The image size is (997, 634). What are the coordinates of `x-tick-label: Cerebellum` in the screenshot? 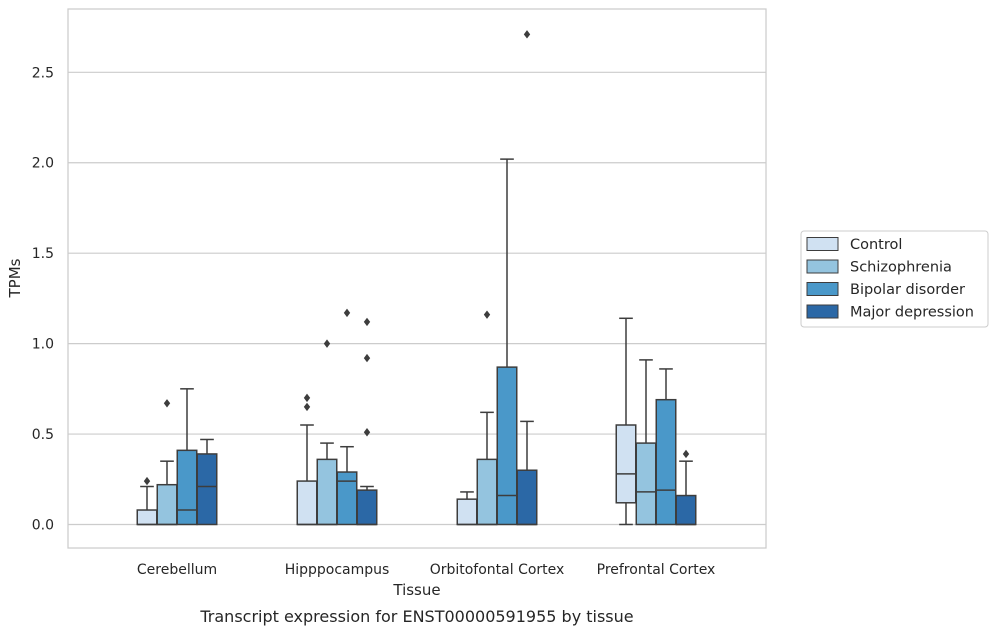 It's located at (177, 570).